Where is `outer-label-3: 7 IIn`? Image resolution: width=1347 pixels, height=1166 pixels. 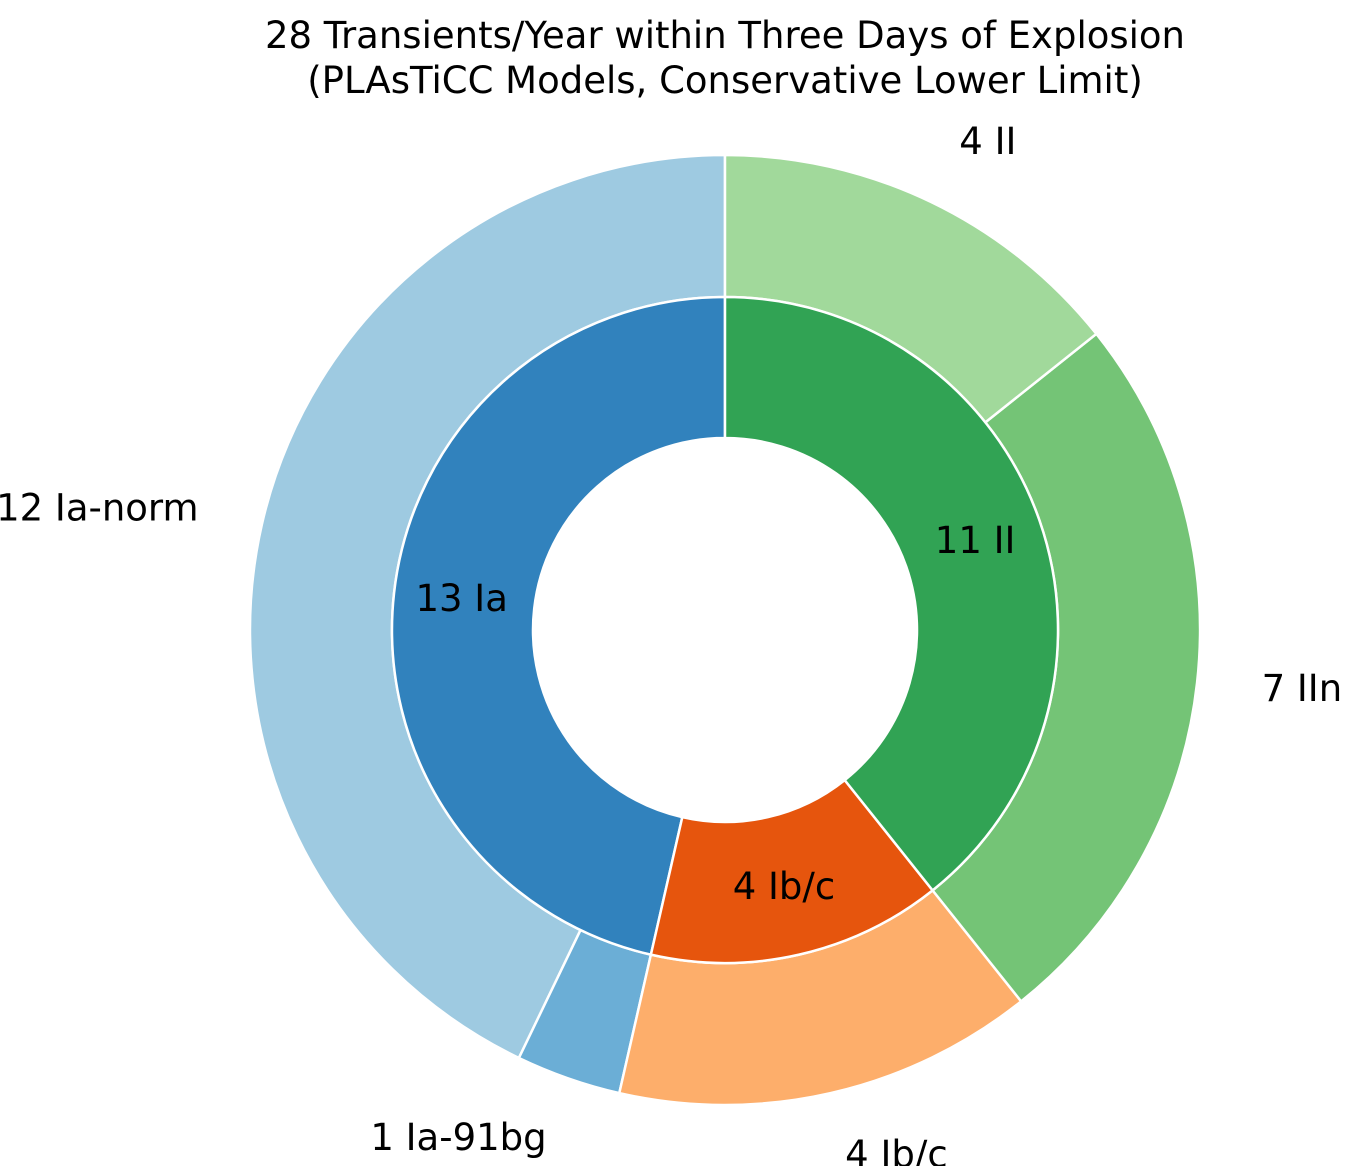
outer-label-3: 7 IIn is located at coordinates (1302, 688).